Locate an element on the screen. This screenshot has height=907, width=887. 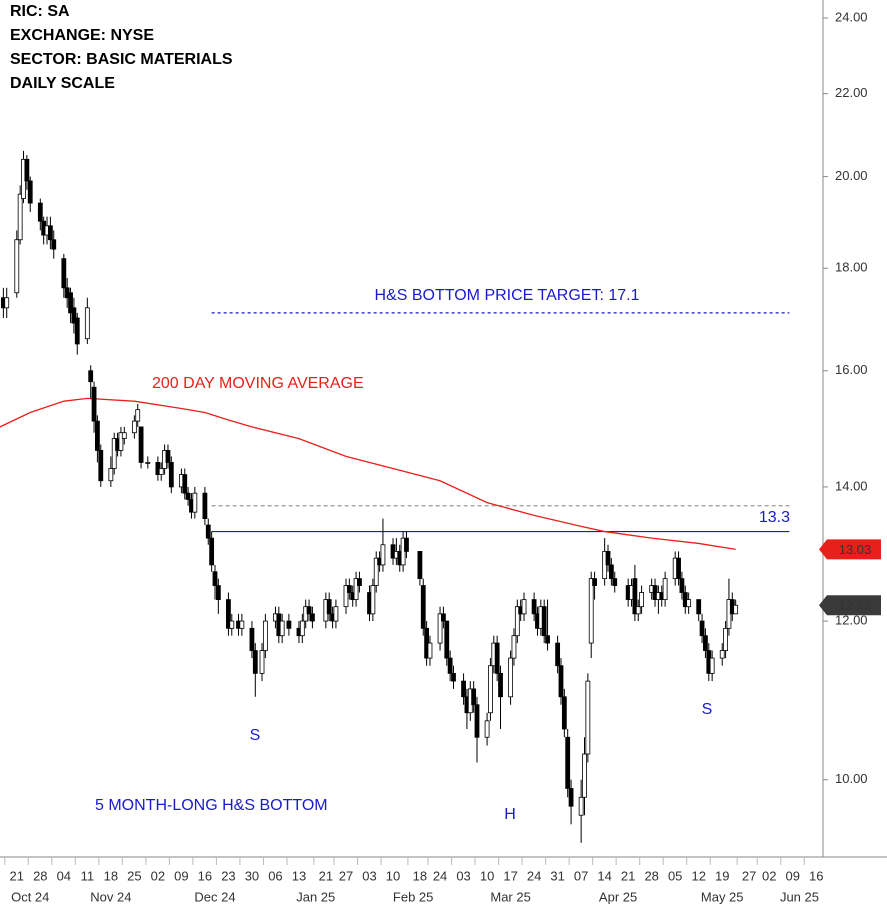
x-tick-label: 07 is located at coordinates (581, 875).